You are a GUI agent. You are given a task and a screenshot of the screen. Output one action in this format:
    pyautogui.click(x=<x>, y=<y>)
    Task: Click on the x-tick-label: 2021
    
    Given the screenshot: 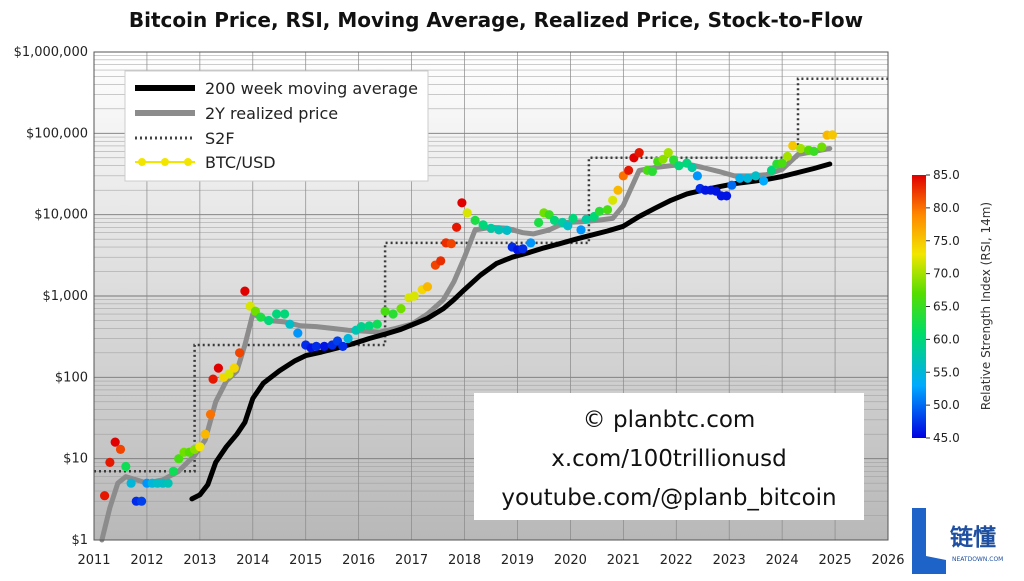 What is the action you would take?
    pyautogui.click(x=623, y=560)
    